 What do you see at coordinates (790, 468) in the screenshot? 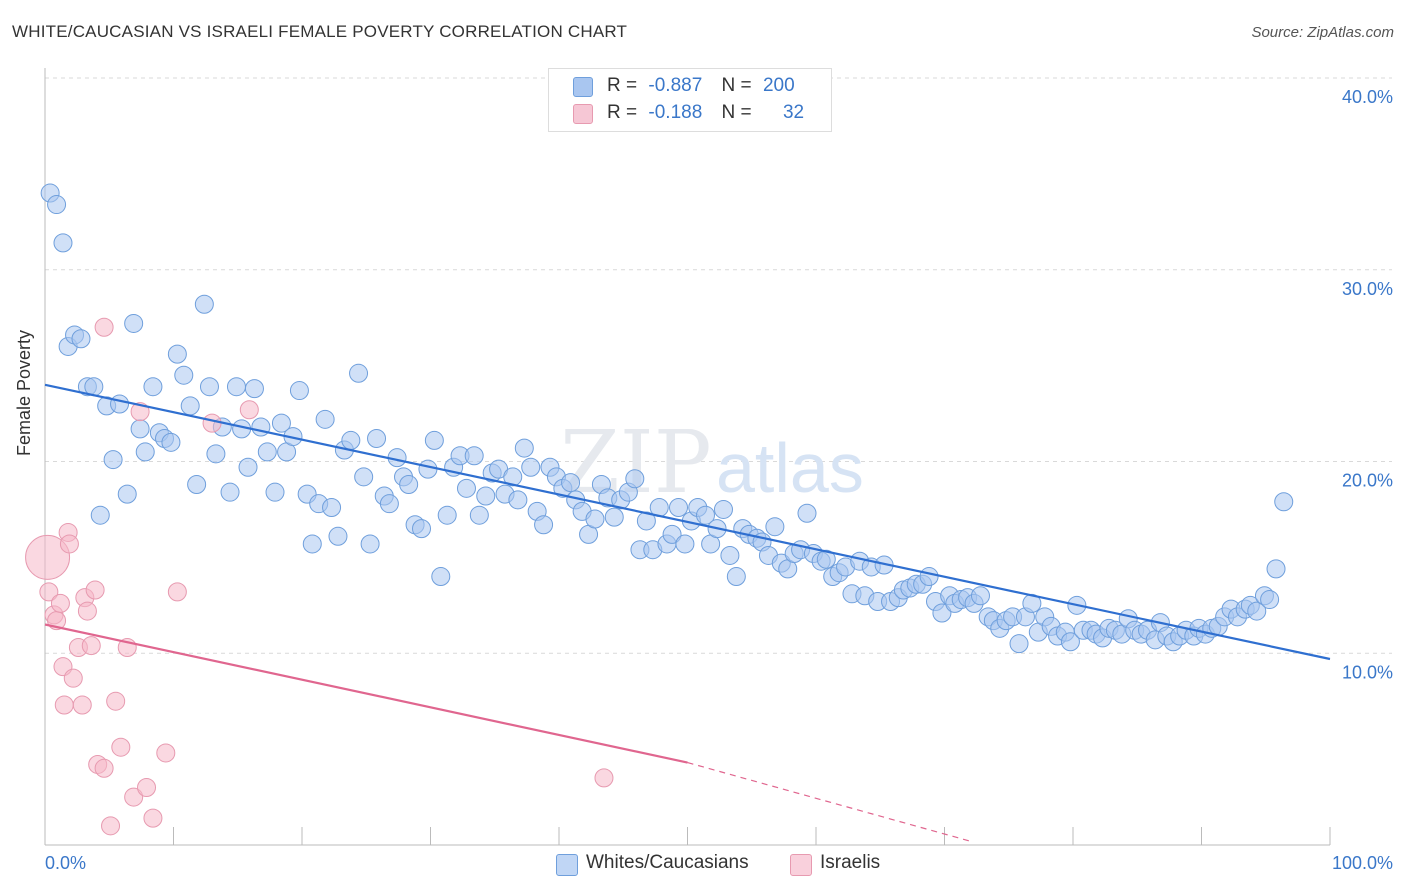
I see `watermark-atlas: atlas` at bounding box center [790, 468].